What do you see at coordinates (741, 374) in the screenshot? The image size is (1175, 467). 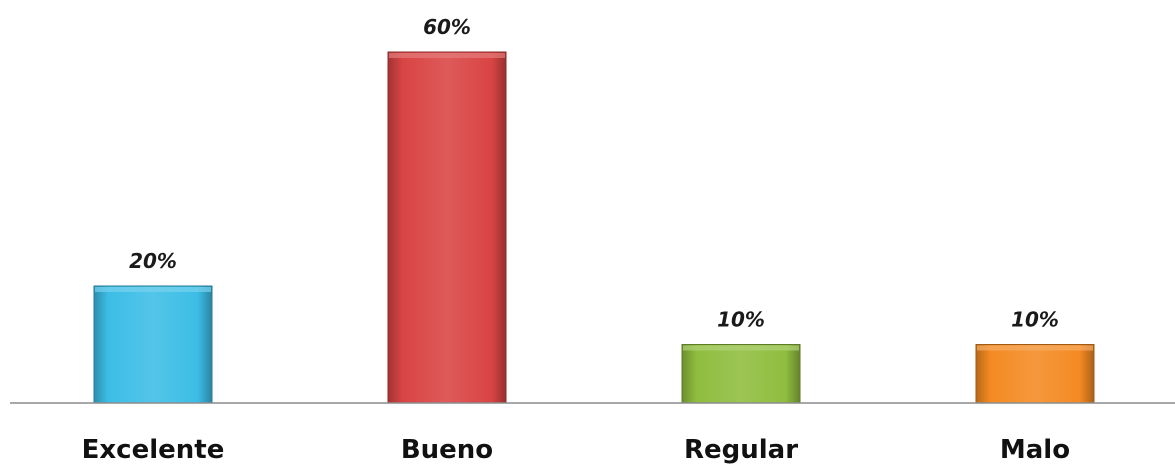 I see `bar-regular` at bounding box center [741, 374].